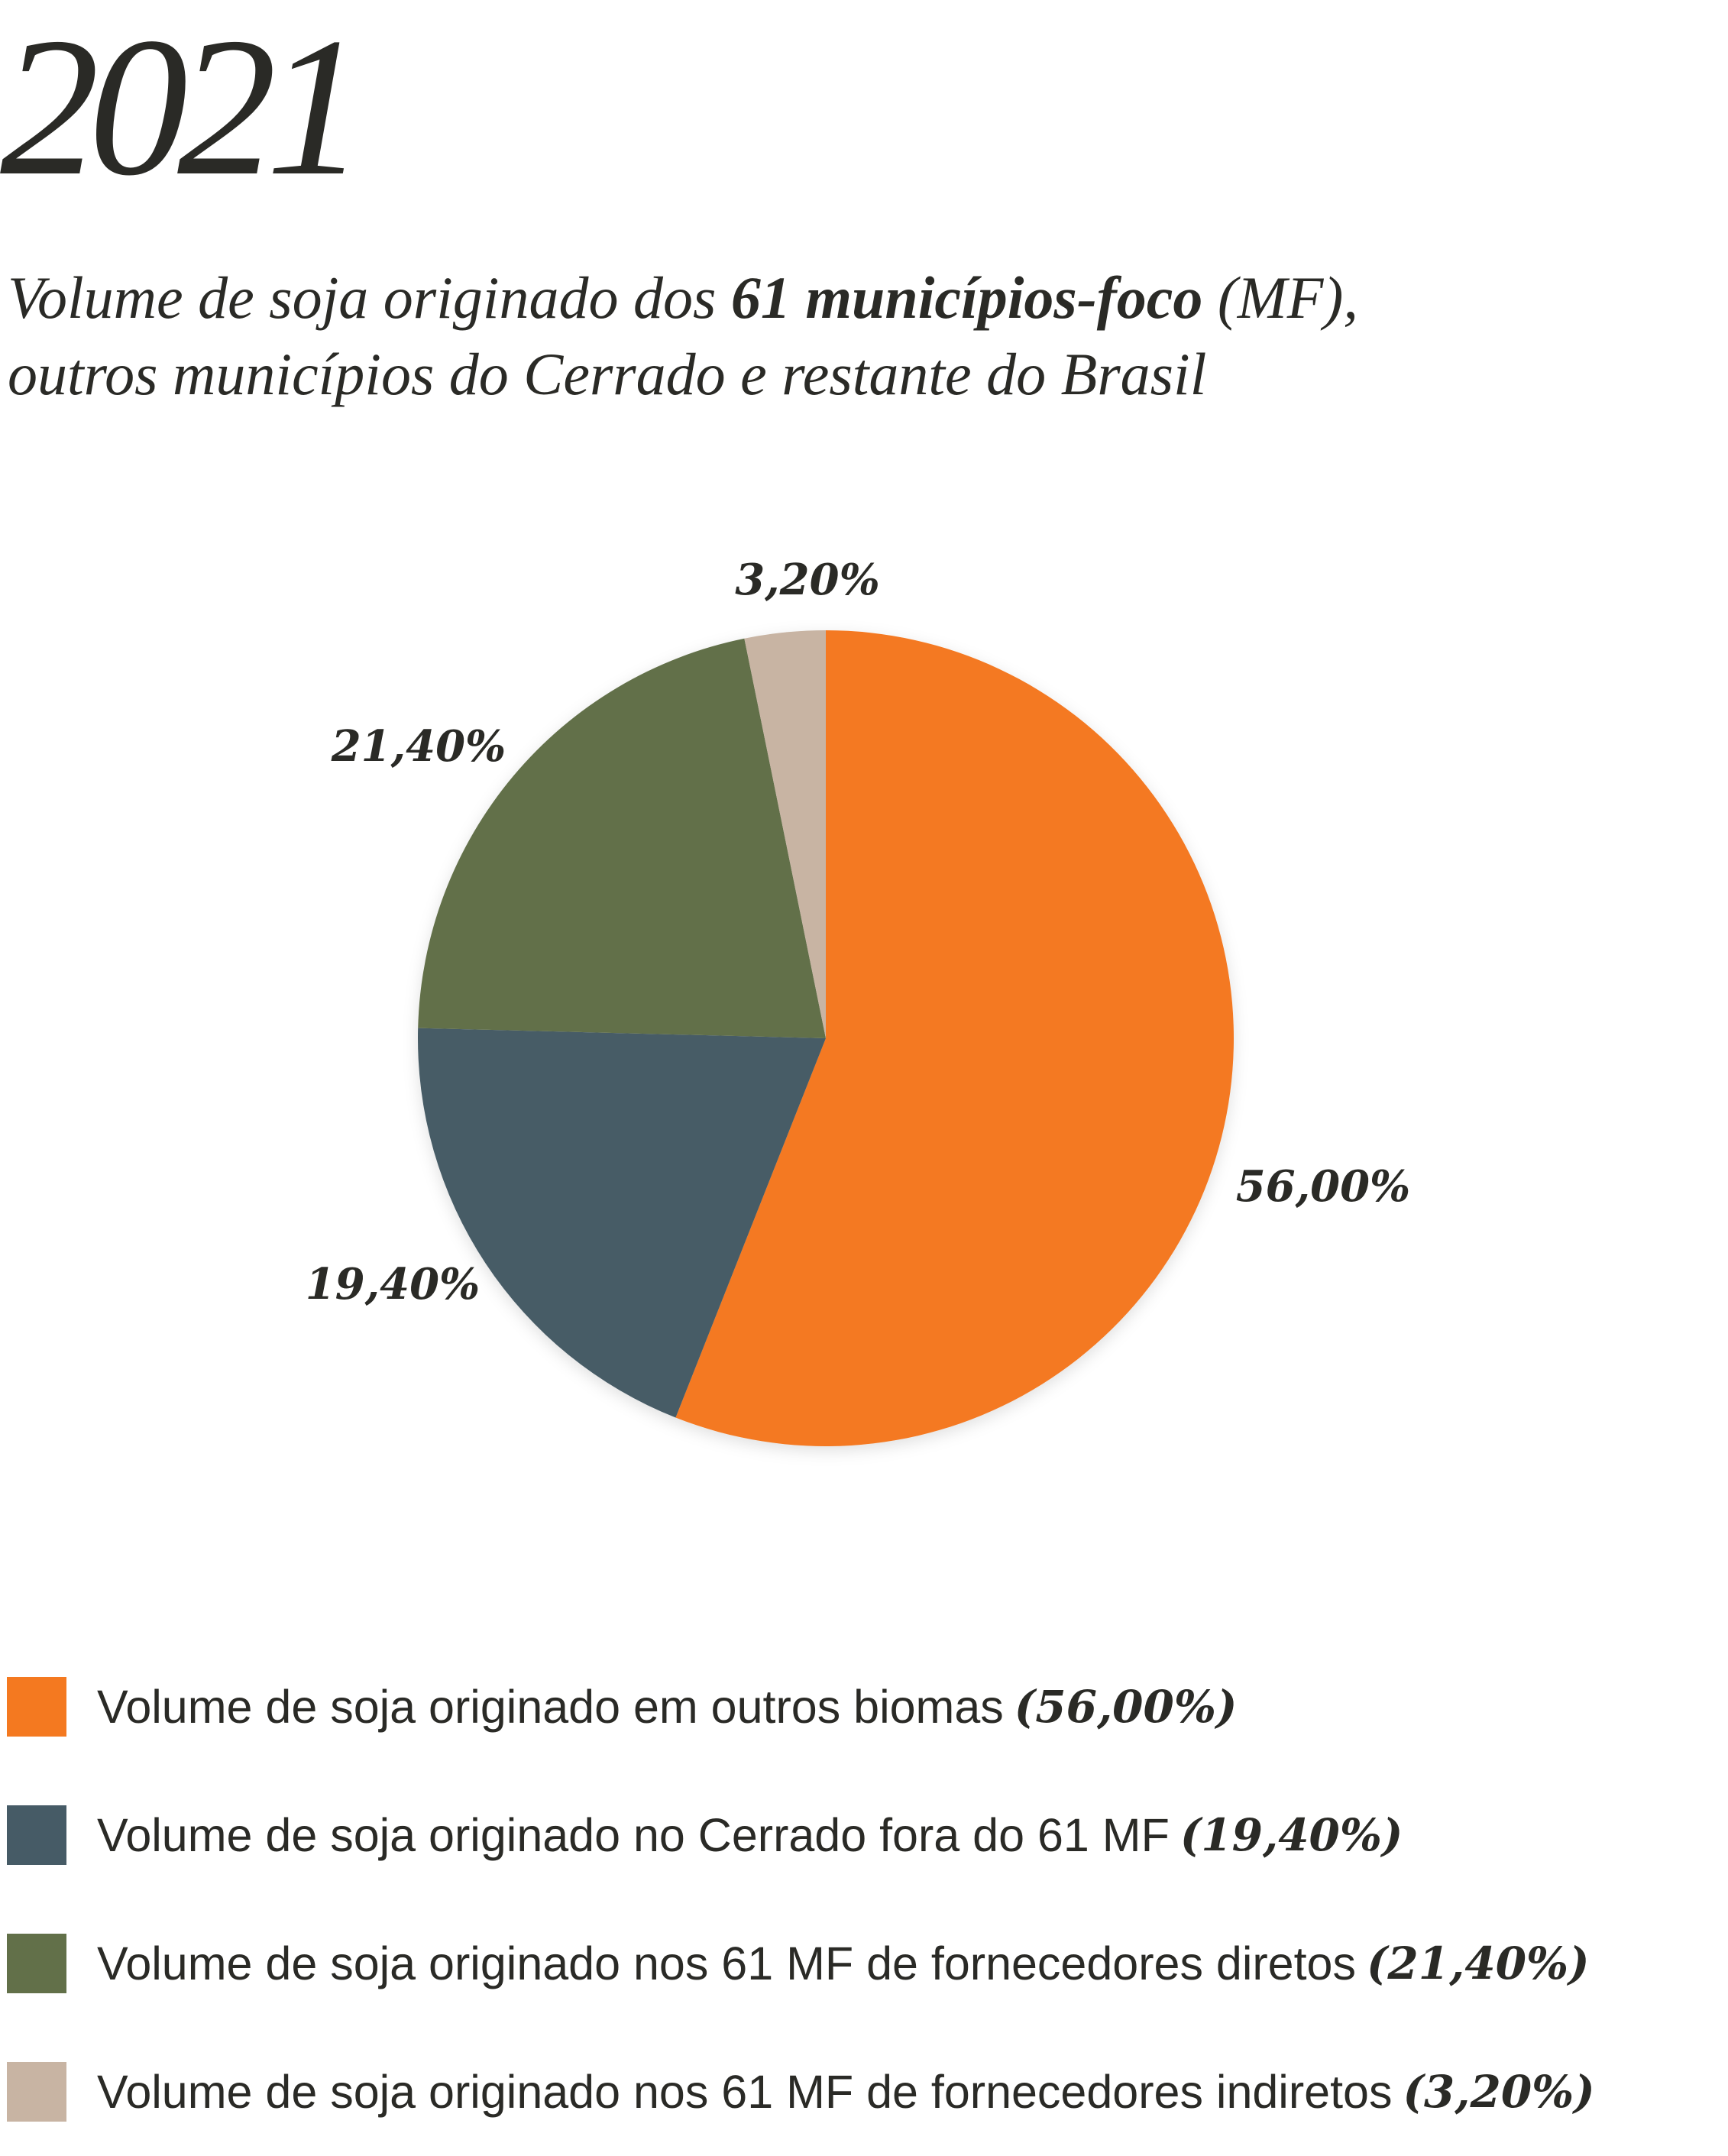 This screenshot has height=2156, width=1728. Describe the element at coordinates (1126, 1707) in the screenshot. I see `legend-percent: (56,00%)` at that location.